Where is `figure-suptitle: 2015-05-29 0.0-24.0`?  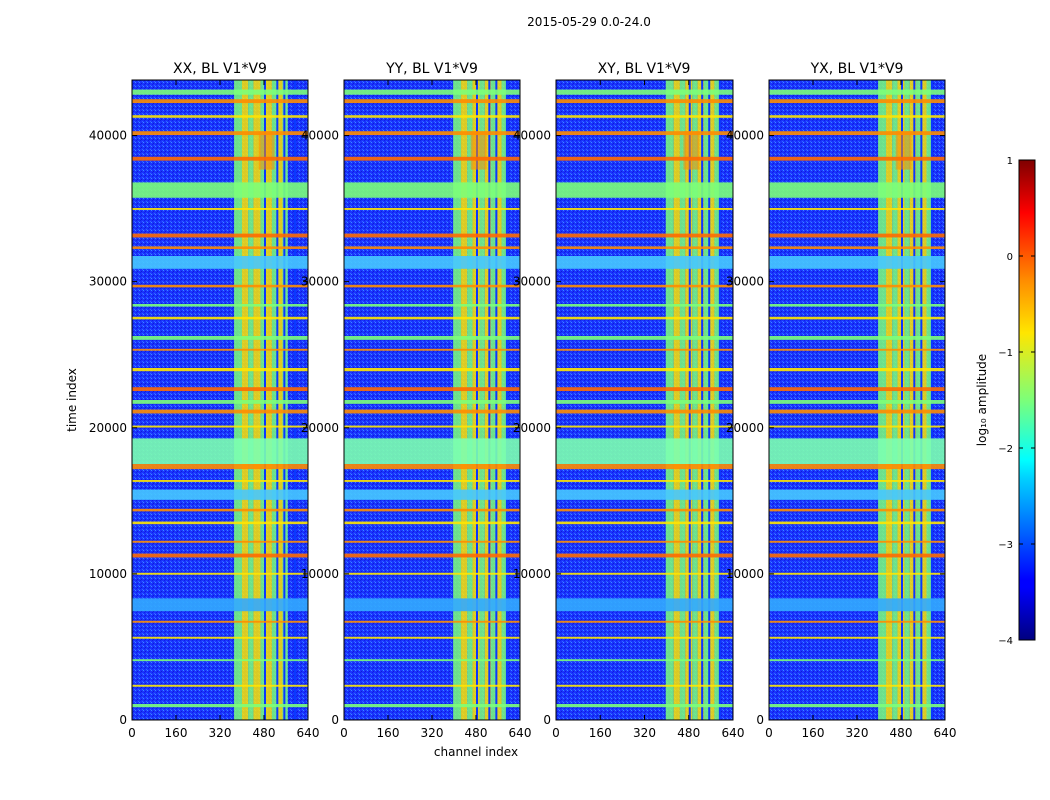 figure-suptitle: 2015-05-29 0.0-24.0 is located at coordinates (589, 22).